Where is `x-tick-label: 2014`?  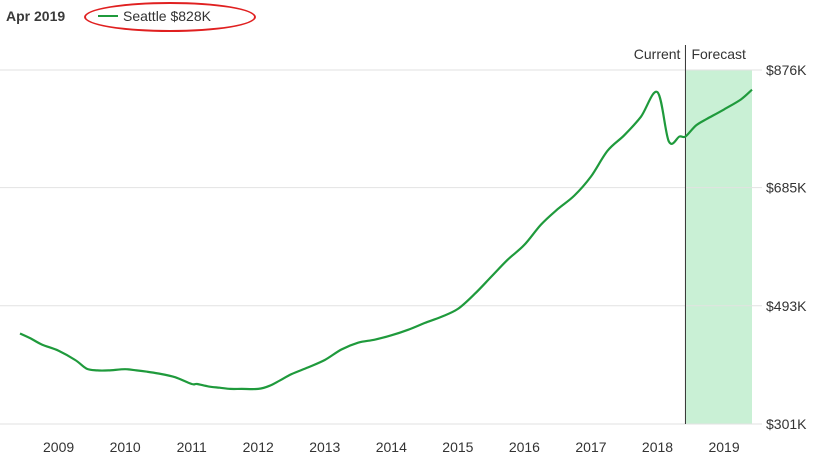
x-tick-label: 2014 is located at coordinates (391, 447).